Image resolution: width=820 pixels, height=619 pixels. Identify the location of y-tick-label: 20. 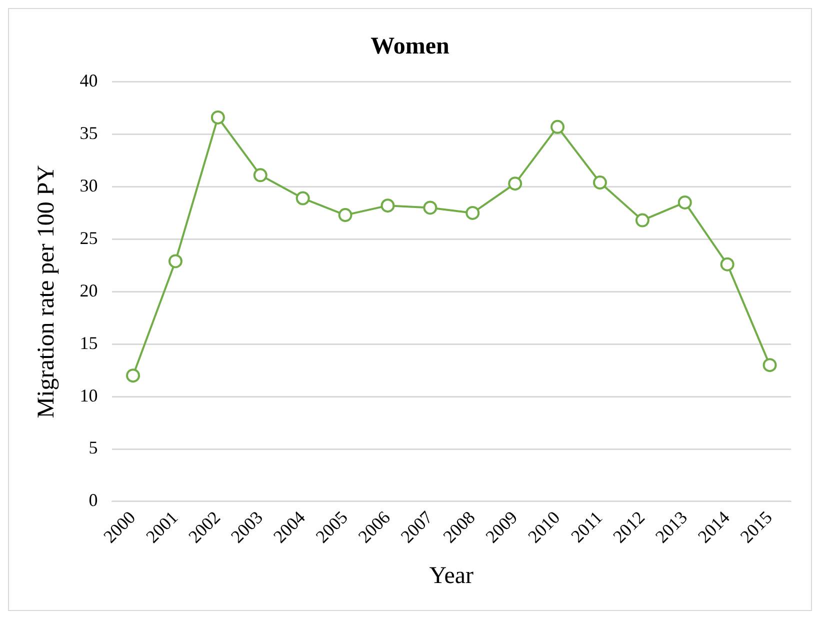
(89, 290).